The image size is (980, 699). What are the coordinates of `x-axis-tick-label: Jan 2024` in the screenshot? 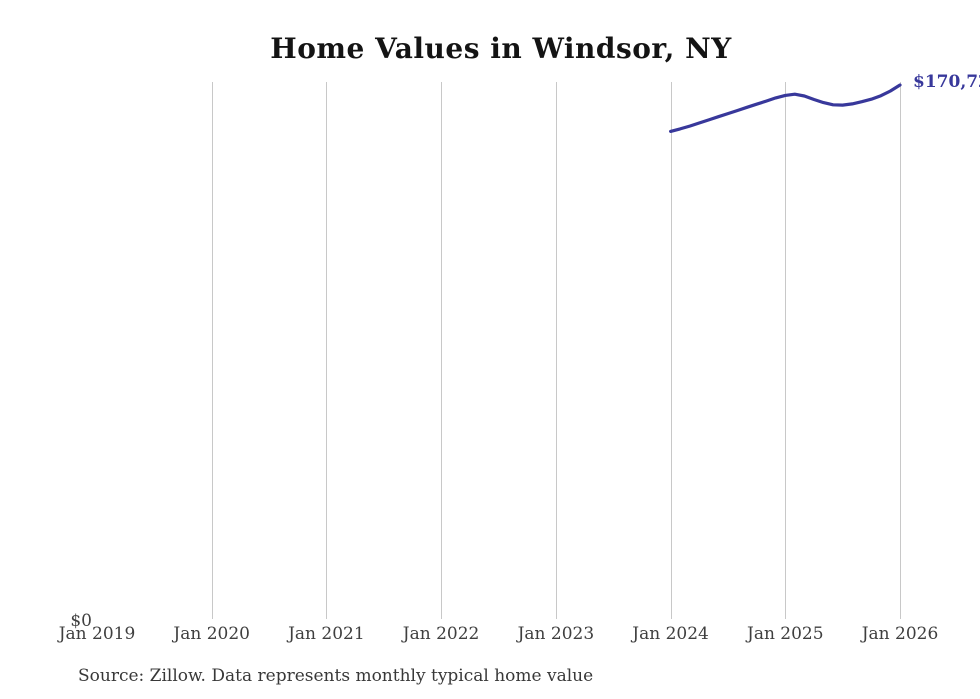 It's located at (670, 634).